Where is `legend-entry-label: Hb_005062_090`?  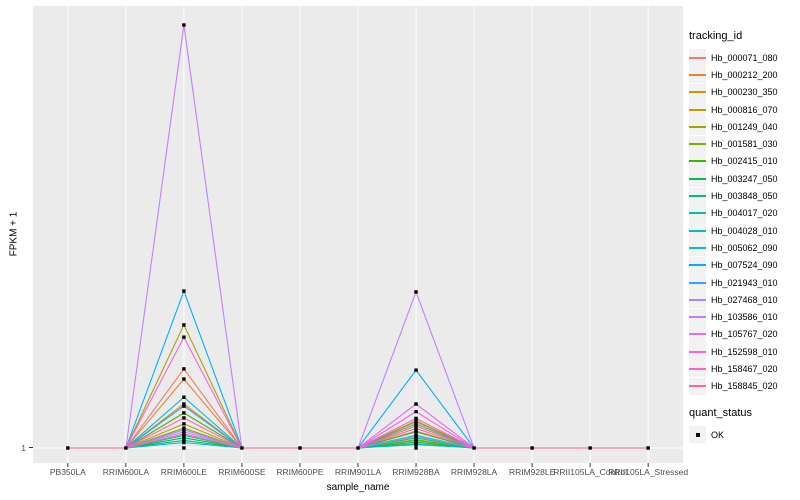 legend-entry-label: Hb_005062_090 is located at coordinates (744, 247).